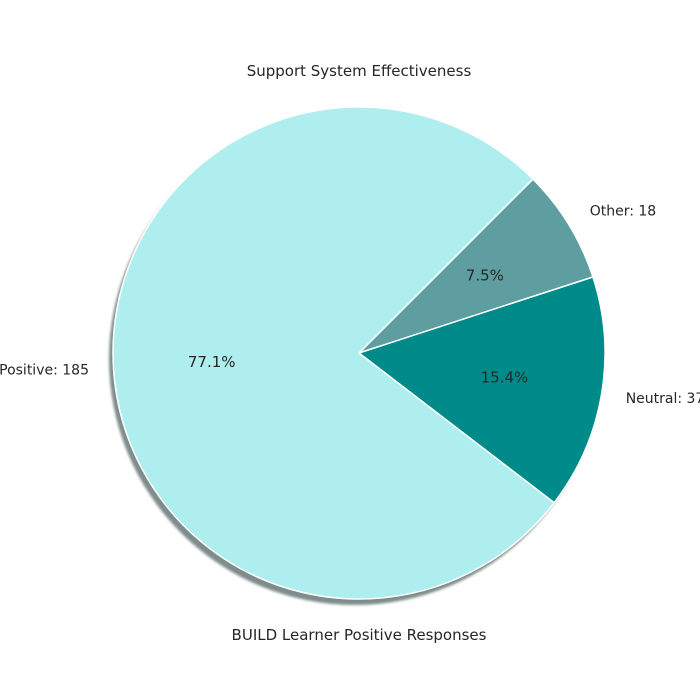  Describe the element at coordinates (359, 71) in the screenshot. I see `chart-title: Support System Effectiveness` at that location.